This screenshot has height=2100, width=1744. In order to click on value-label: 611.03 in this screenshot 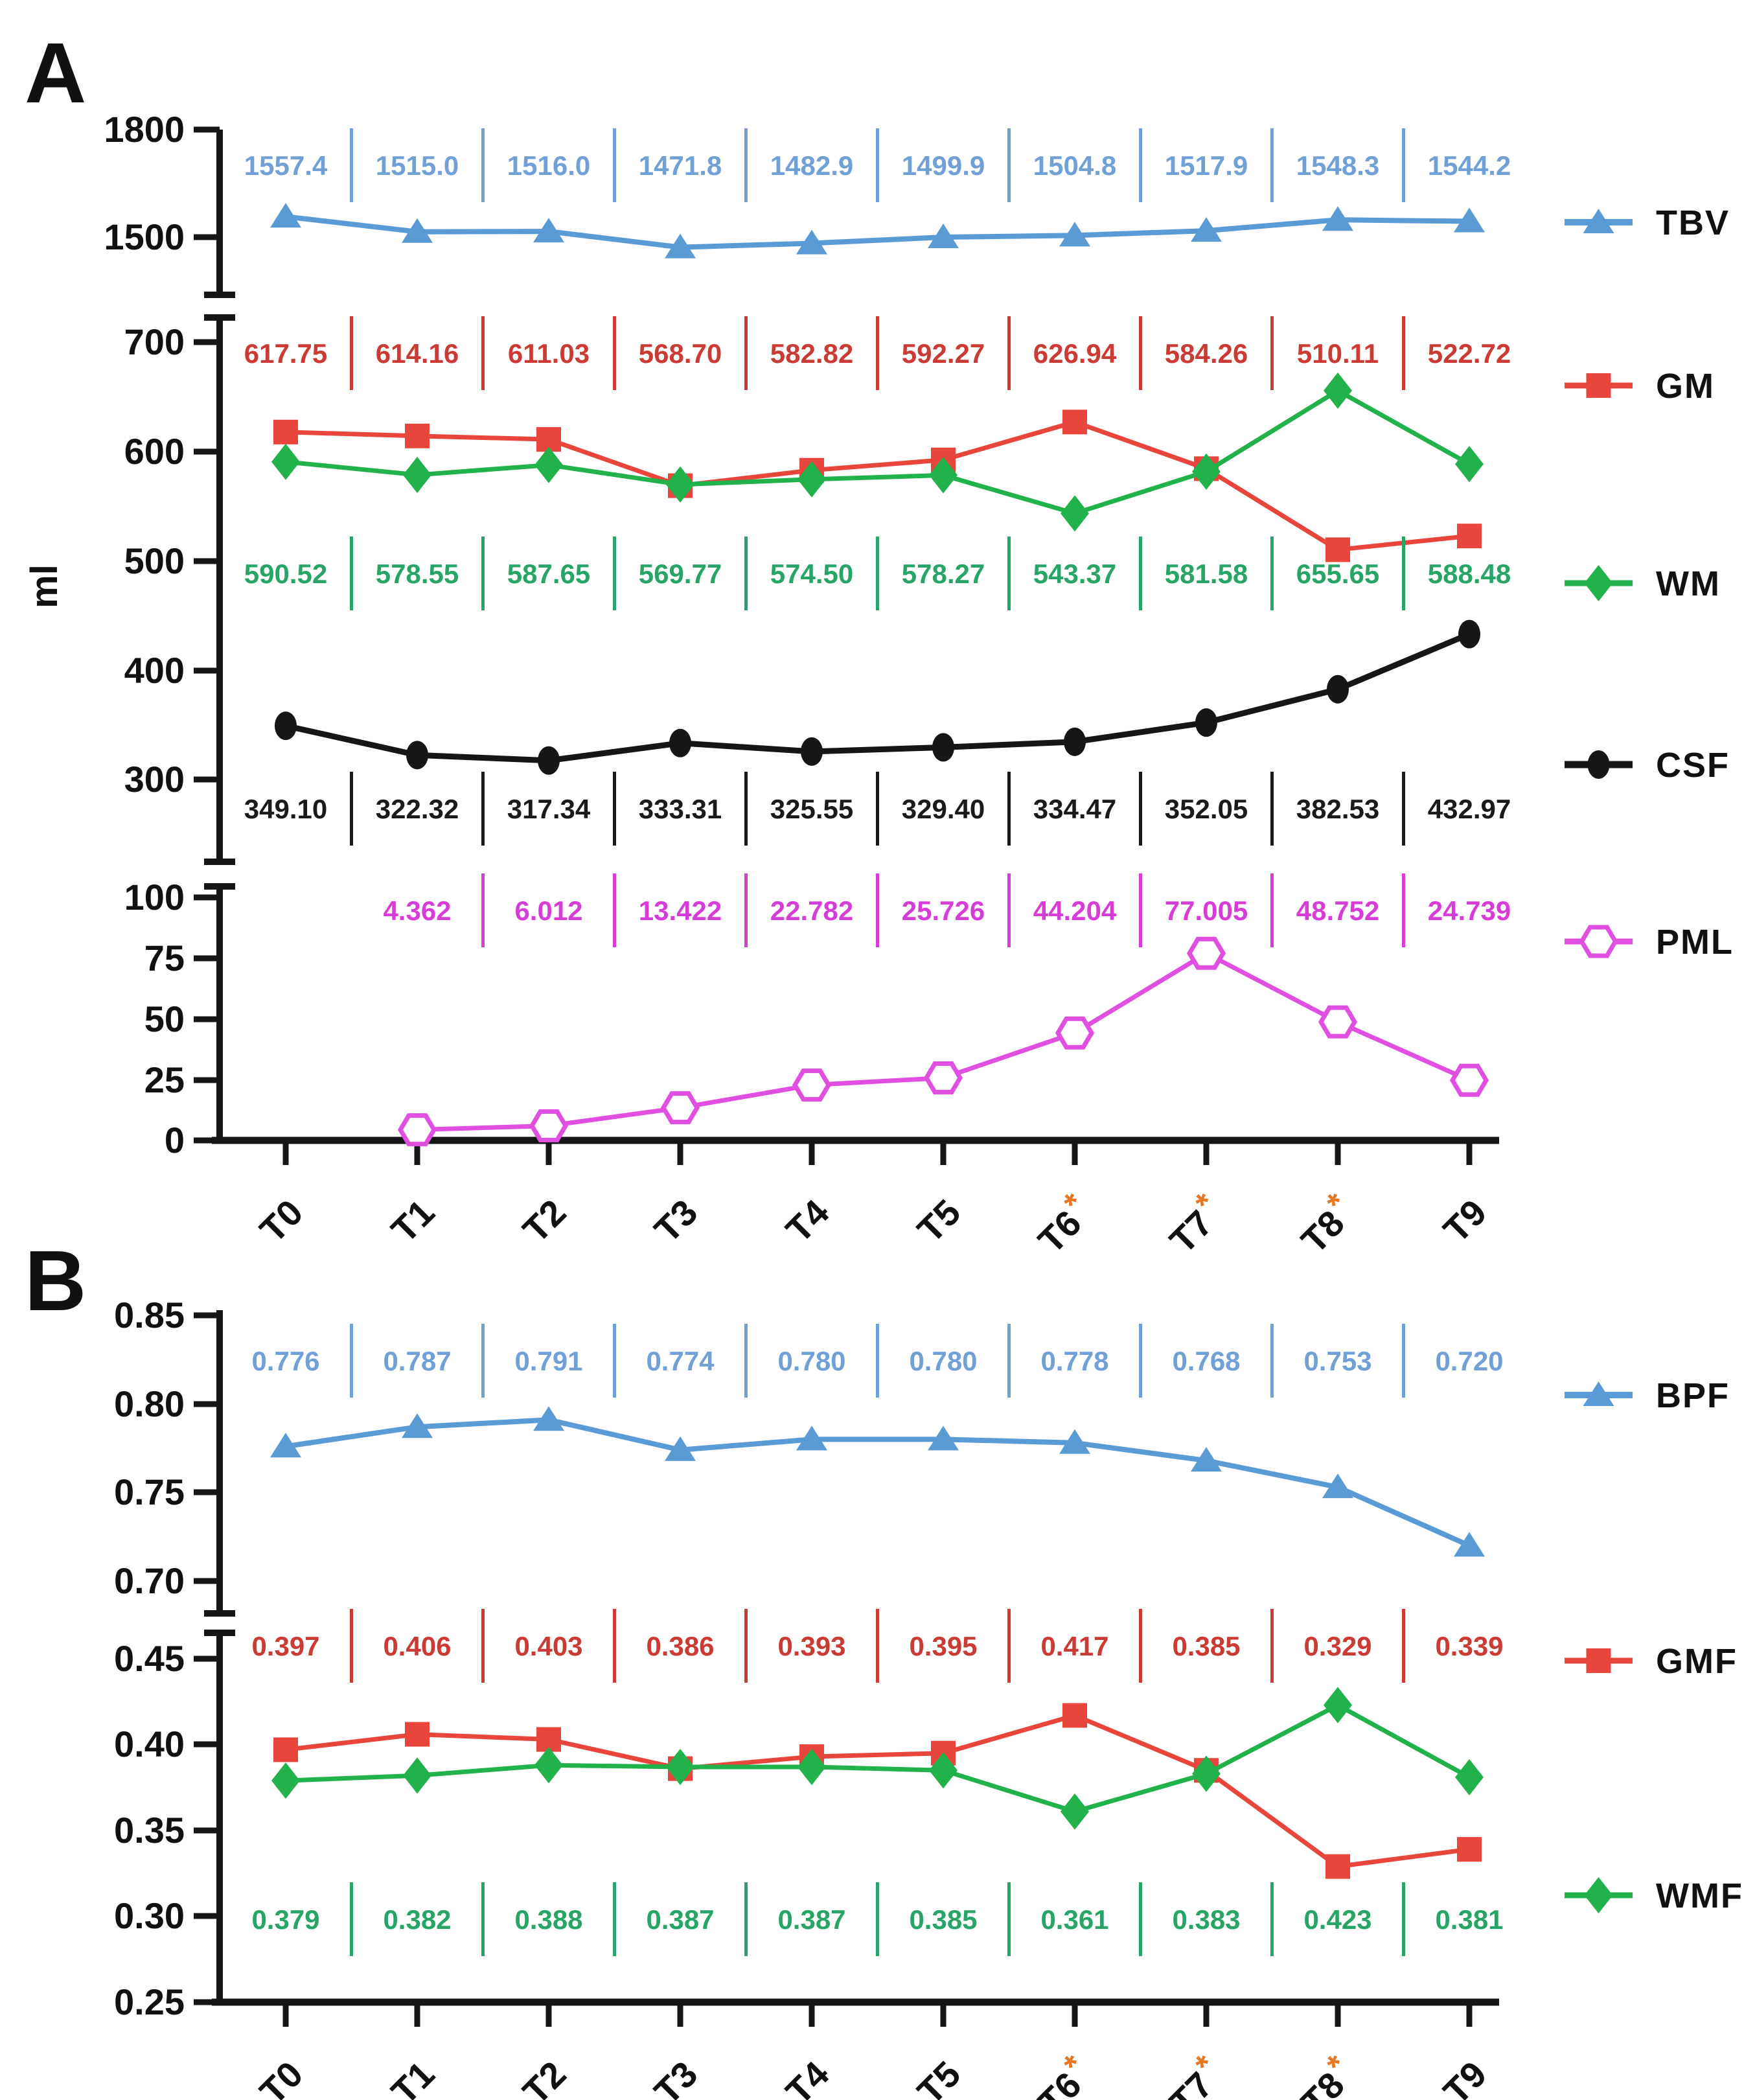, I will do `click(549, 353)`.